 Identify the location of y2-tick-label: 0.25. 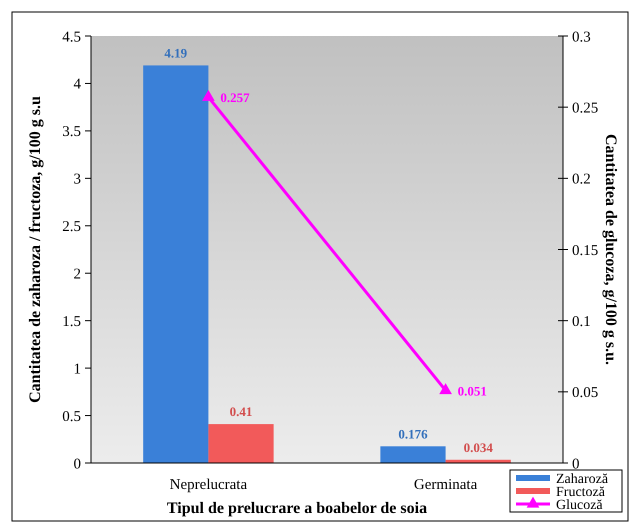
(585, 108).